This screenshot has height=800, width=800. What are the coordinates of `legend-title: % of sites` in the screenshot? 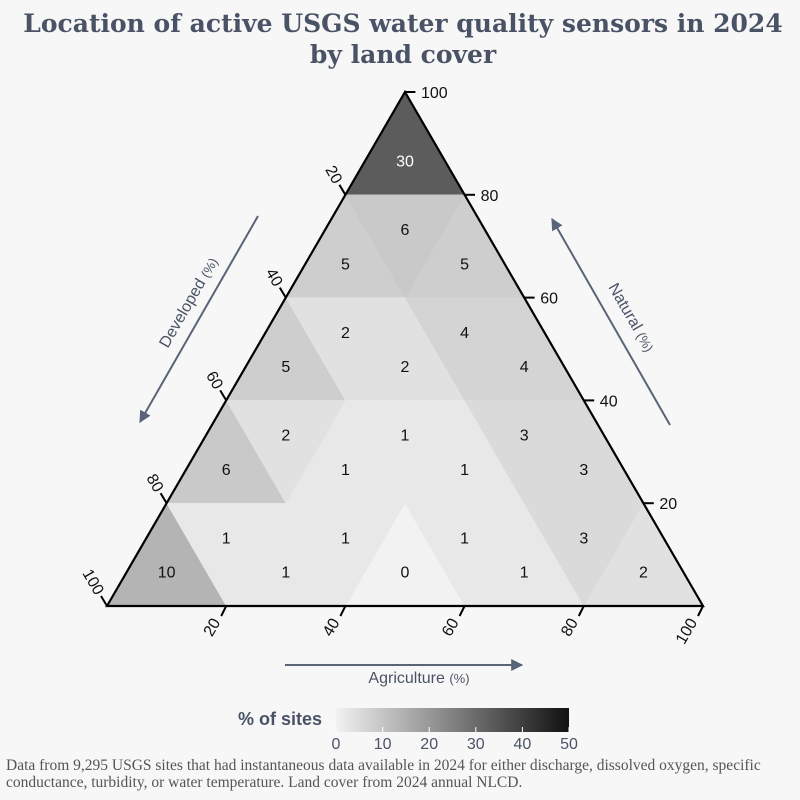 It's located at (280, 719).